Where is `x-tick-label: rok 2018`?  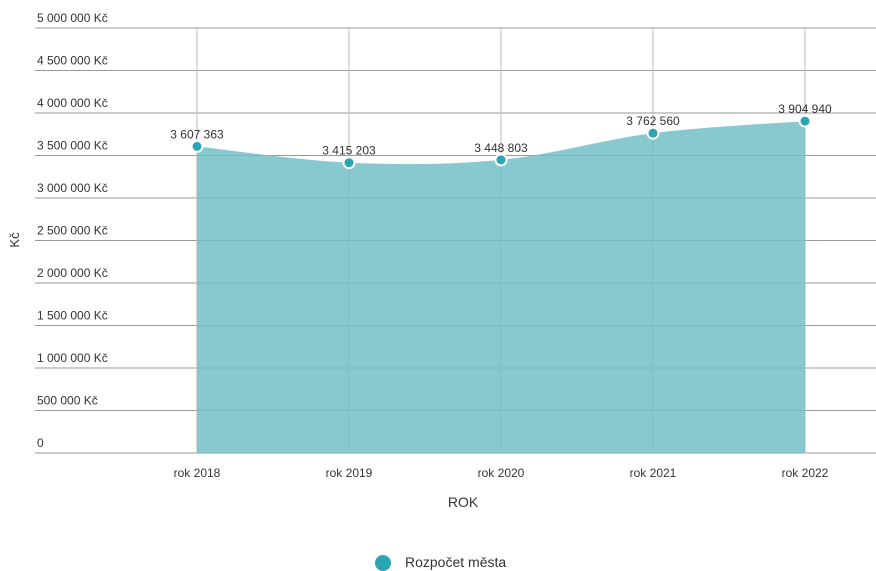
x-tick-label: rok 2018 is located at coordinates (197, 473).